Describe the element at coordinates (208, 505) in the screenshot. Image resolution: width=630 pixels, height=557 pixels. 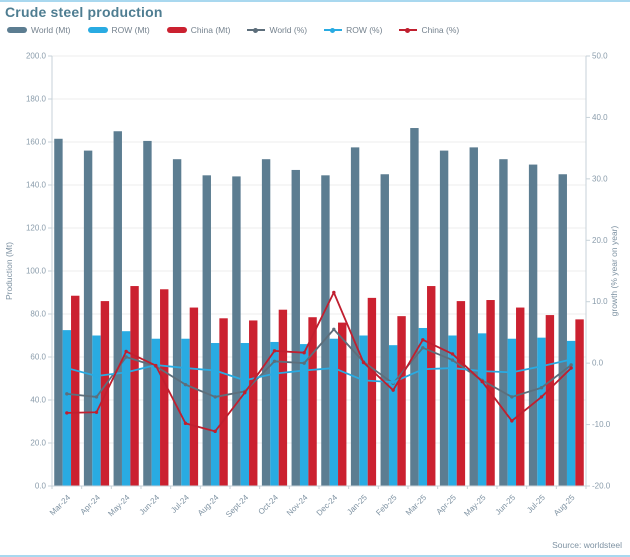
I see `x-axis-label-aug-24: Aug-24` at that location.